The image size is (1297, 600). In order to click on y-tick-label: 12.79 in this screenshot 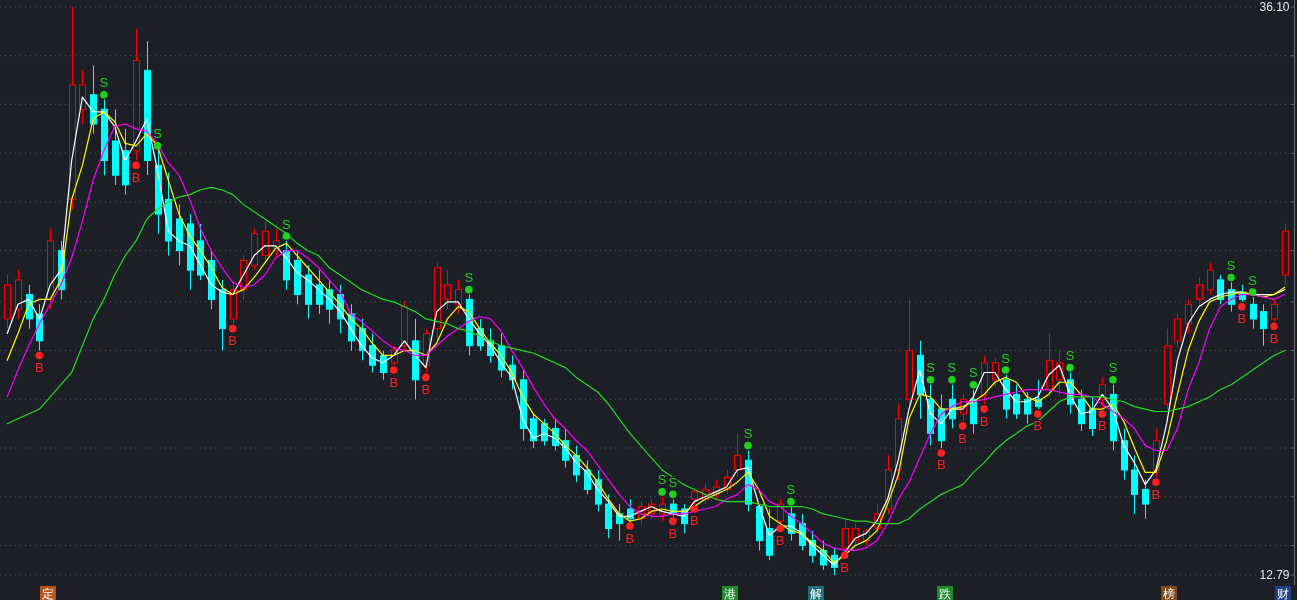, I will do `click(1274, 575)`.